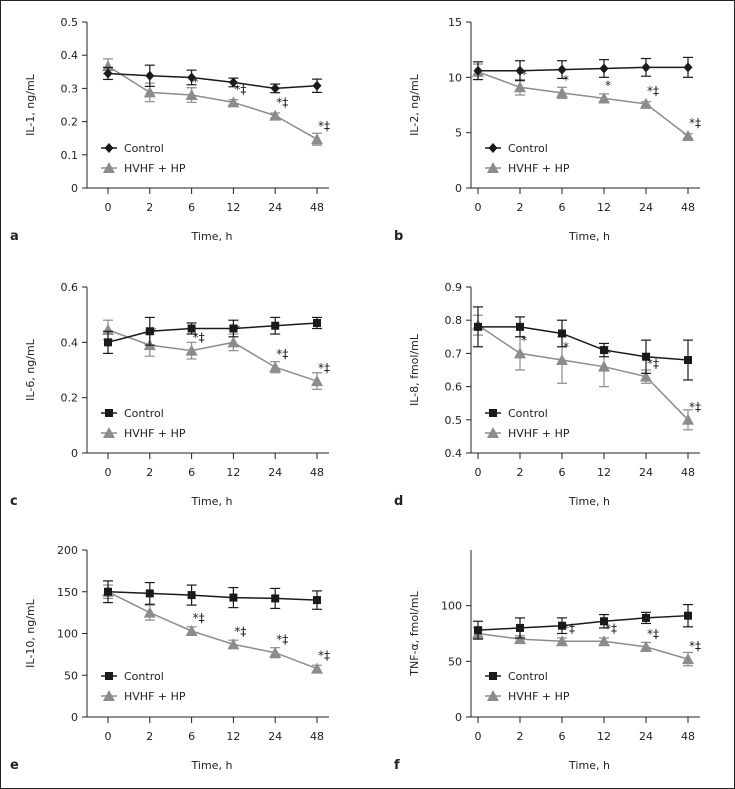 The image size is (735, 789). What do you see at coordinates (70, 155) in the screenshot?
I see `y-tick-label: 0.1` at bounding box center [70, 155].